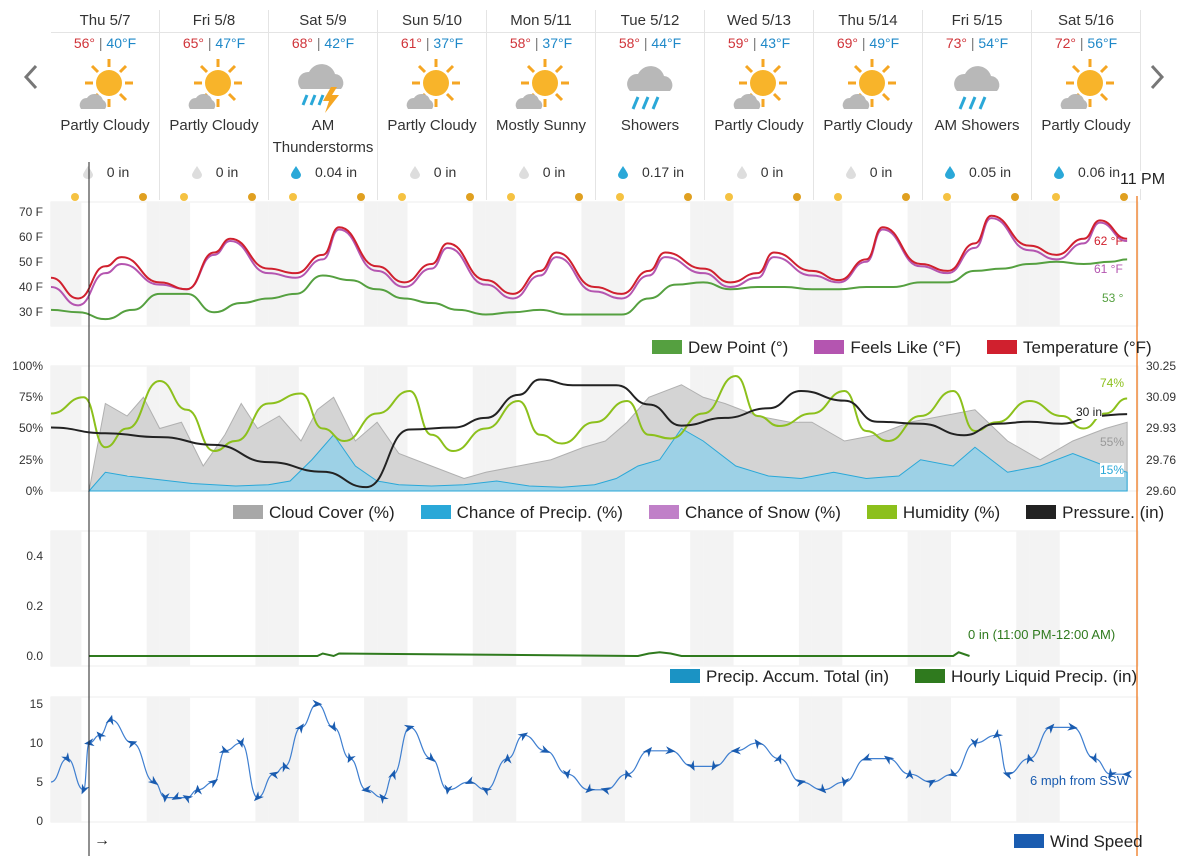  I want to click on high-temp: 73°, so click(956, 43).